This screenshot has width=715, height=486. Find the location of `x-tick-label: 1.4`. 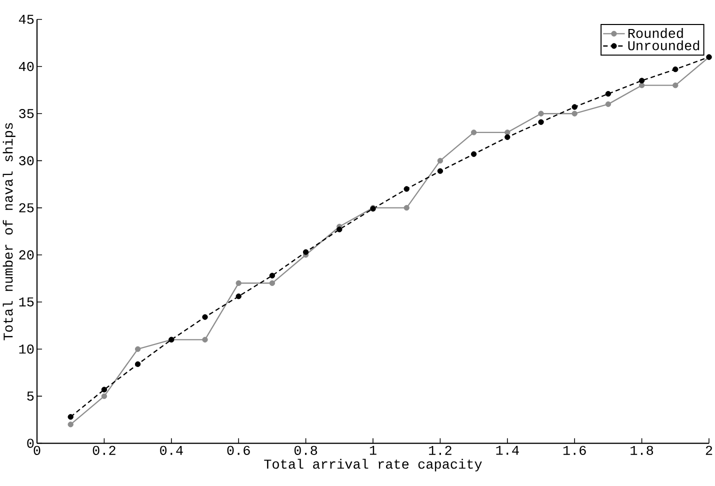

x-tick-label: 1.4 is located at coordinates (507, 450).